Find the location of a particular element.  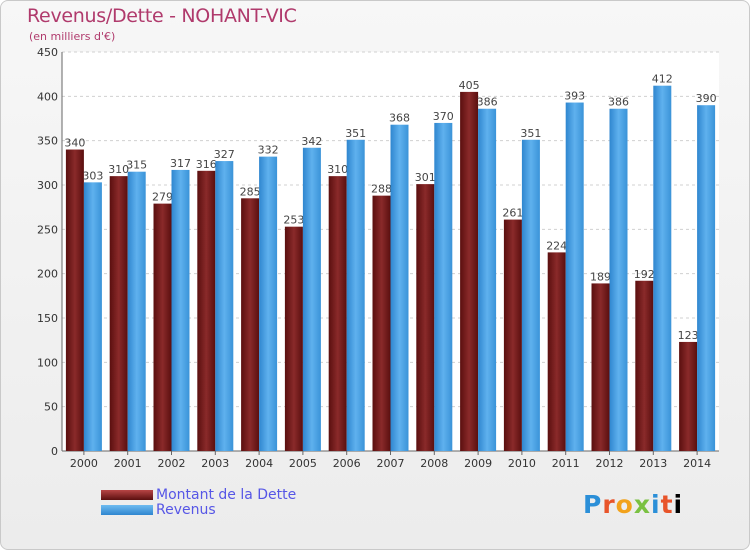

data-label-revenus: 412 is located at coordinates (662, 79).